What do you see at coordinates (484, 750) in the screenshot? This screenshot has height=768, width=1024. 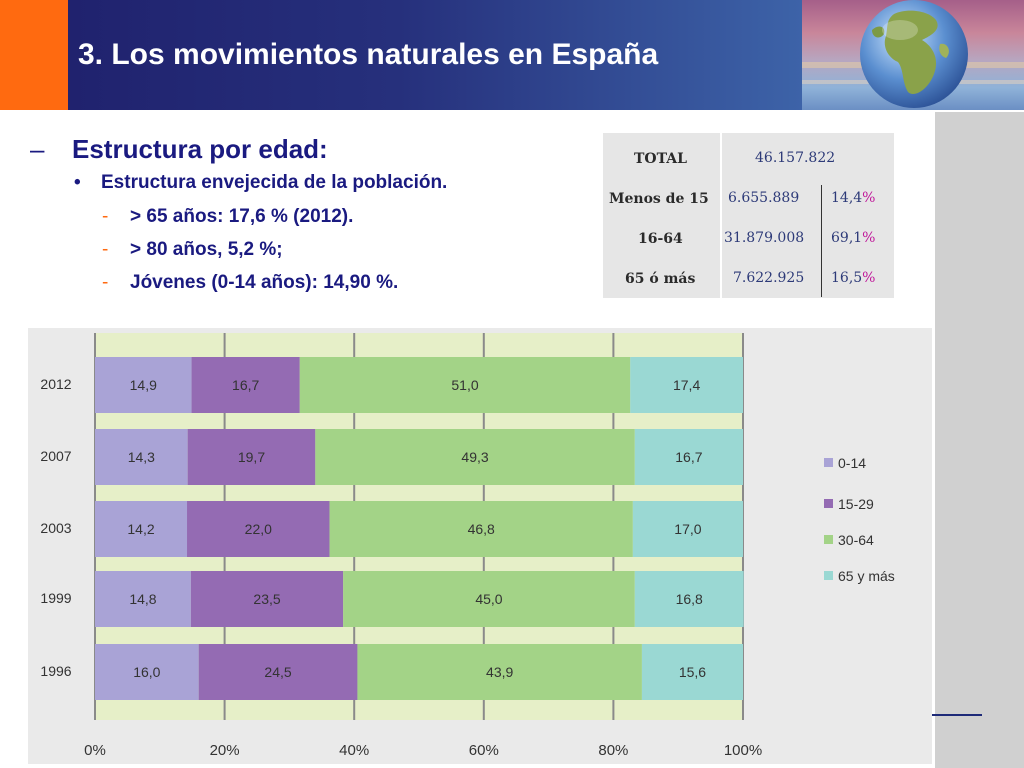 I see `x-tick-label: 60%` at bounding box center [484, 750].